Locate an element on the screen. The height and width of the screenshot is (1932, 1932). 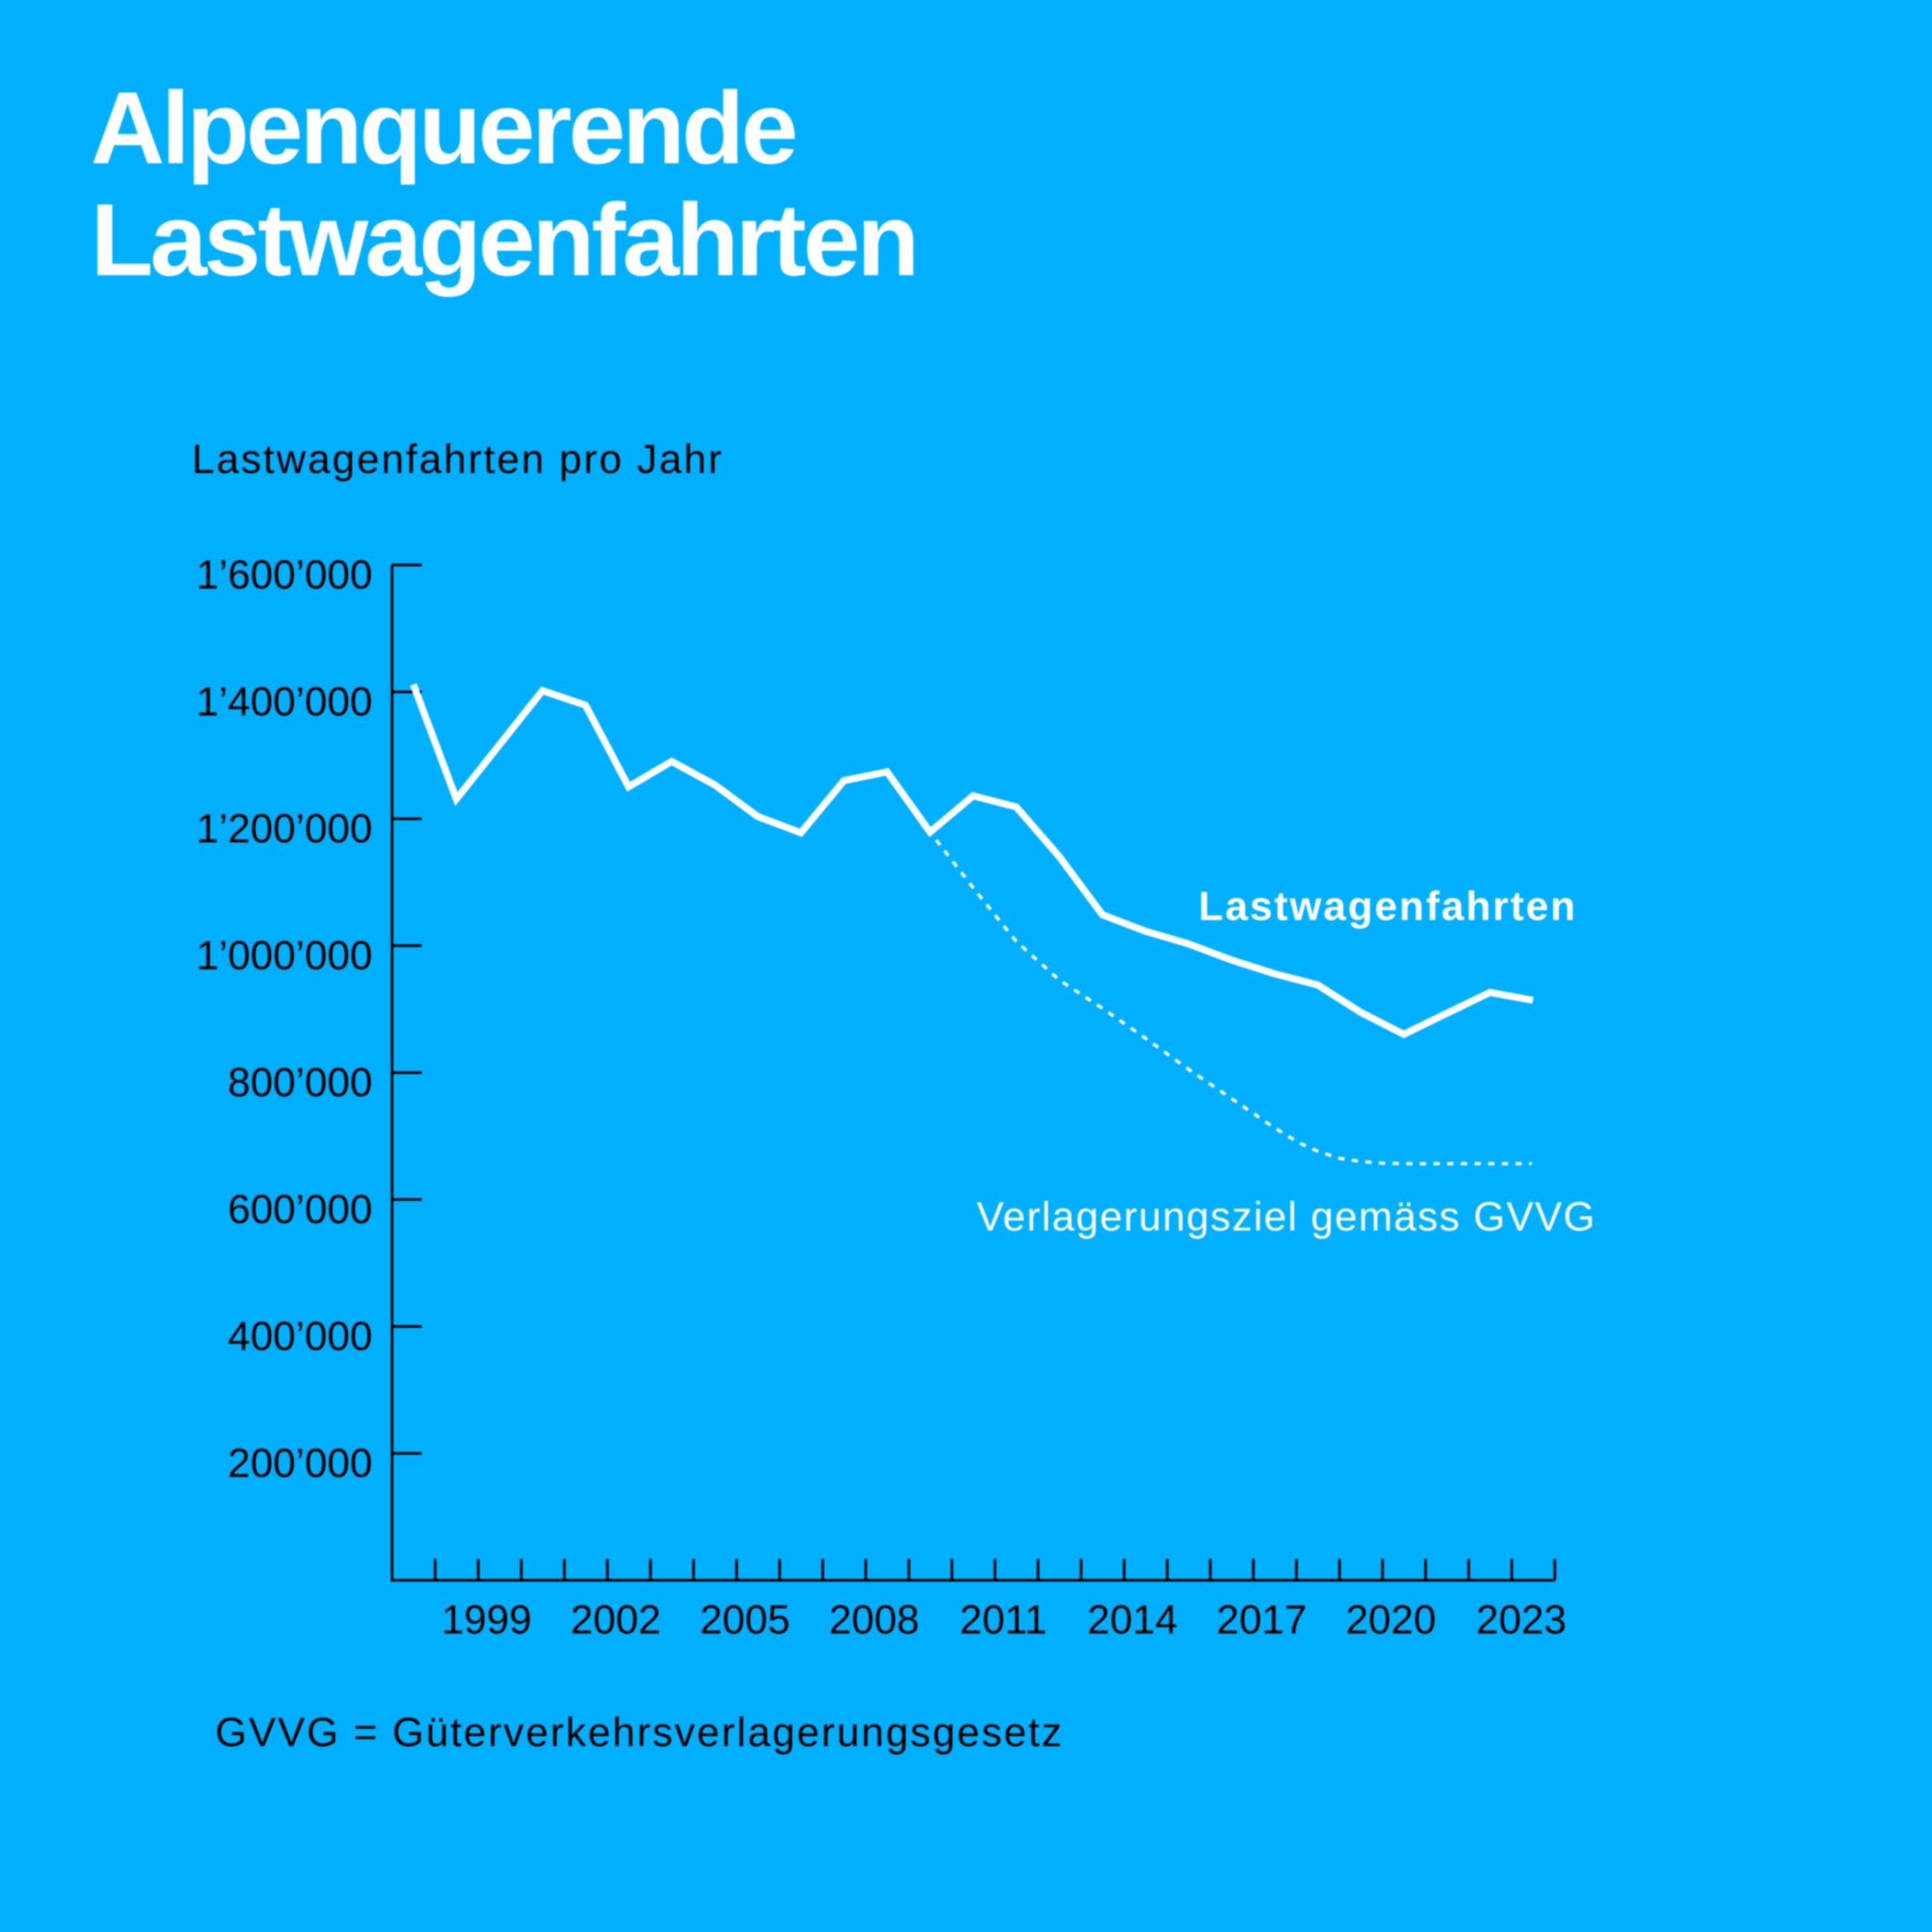
svg-text: 2002 is located at coordinates (615, 1619).